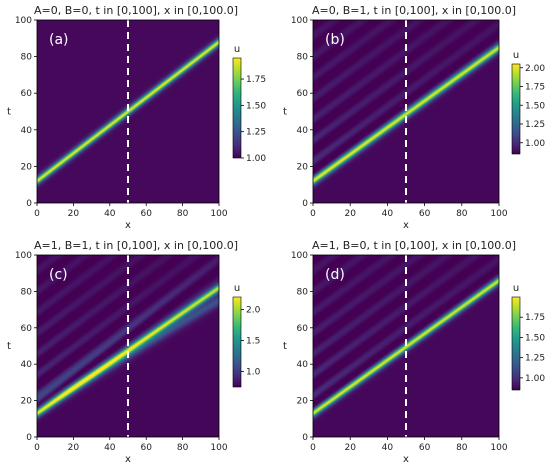 The width and height of the screenshot is (550, 468). Describe the element at coordinates (414, 245) in the screenshot. I see `panel-title: A=1, B=0, t in [0,100], x in [0,100.0]` at that location.